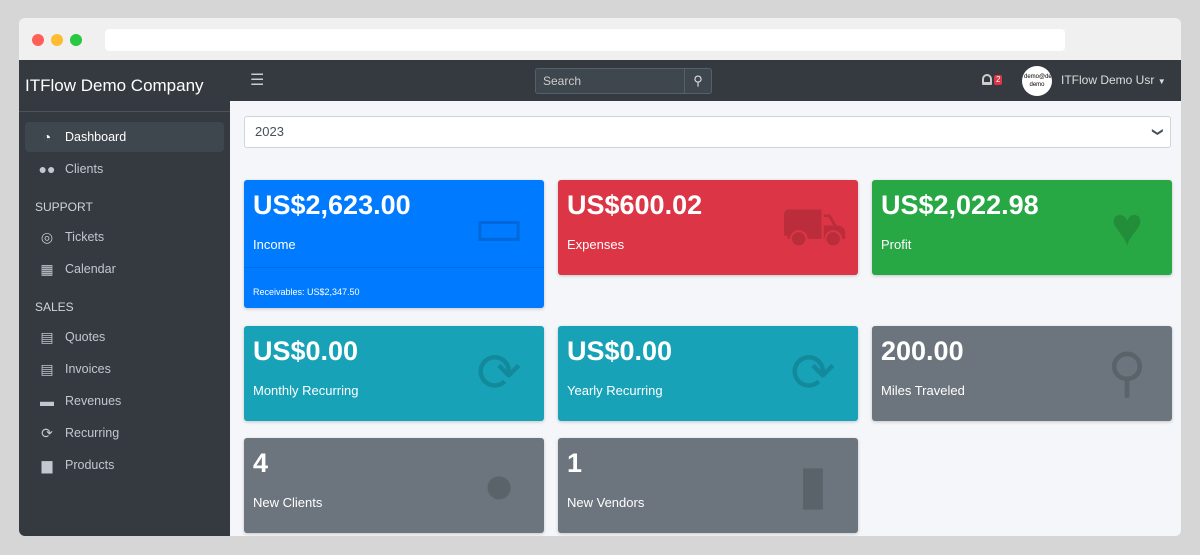  I want to click on credit-card-icon: ▬, so click(47, 401).